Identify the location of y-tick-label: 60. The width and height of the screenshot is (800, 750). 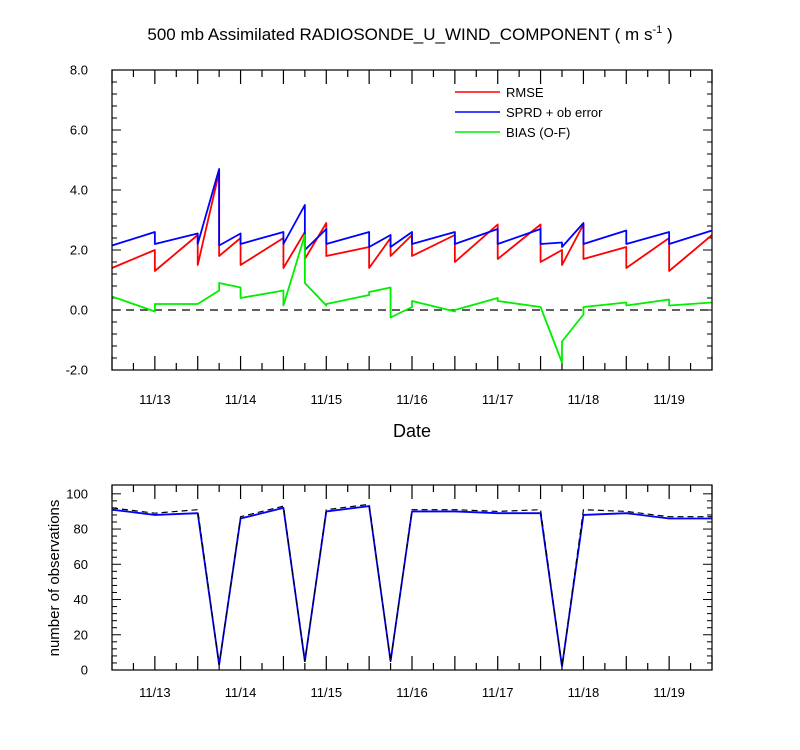
(81, 564).